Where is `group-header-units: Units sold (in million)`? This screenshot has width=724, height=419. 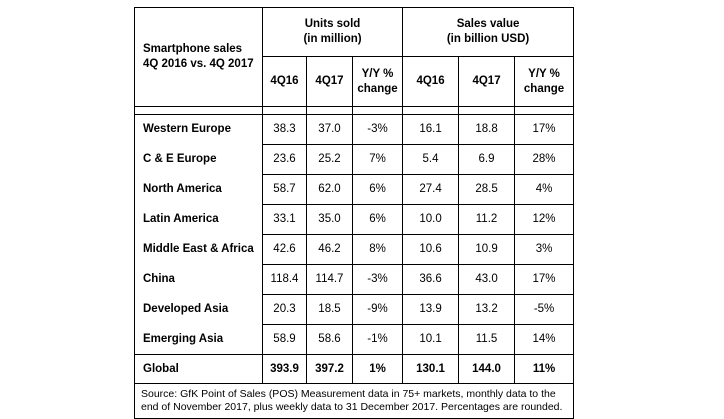 group-header-units: Units sold (in million) is located at coordinates (332, 32).